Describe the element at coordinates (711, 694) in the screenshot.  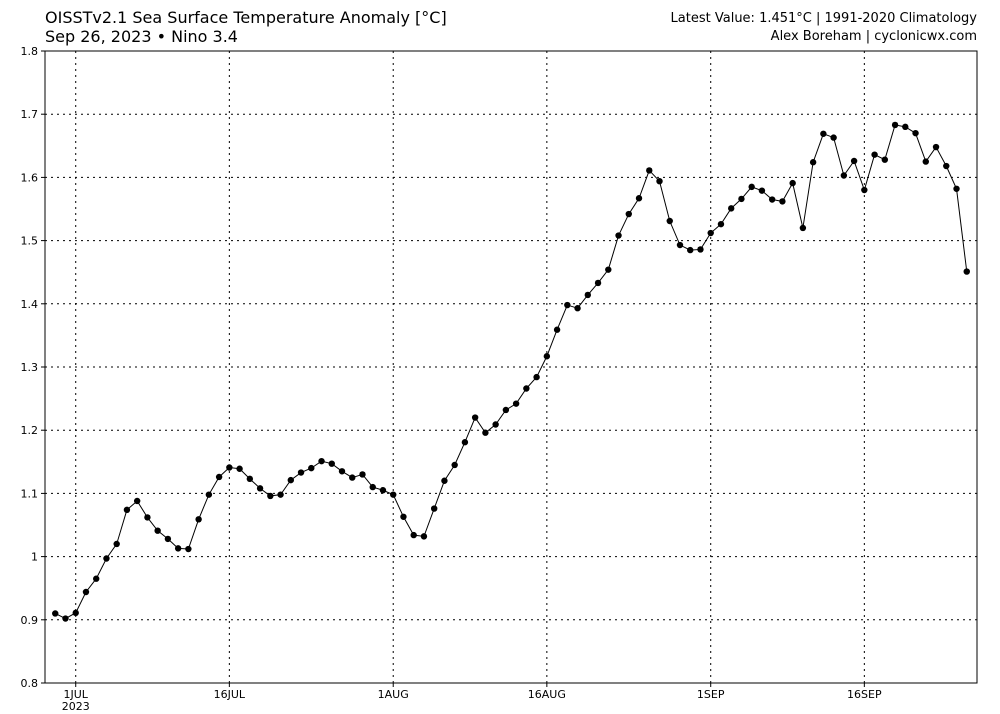
I see `x-tick-label: 1SEP` at that location.